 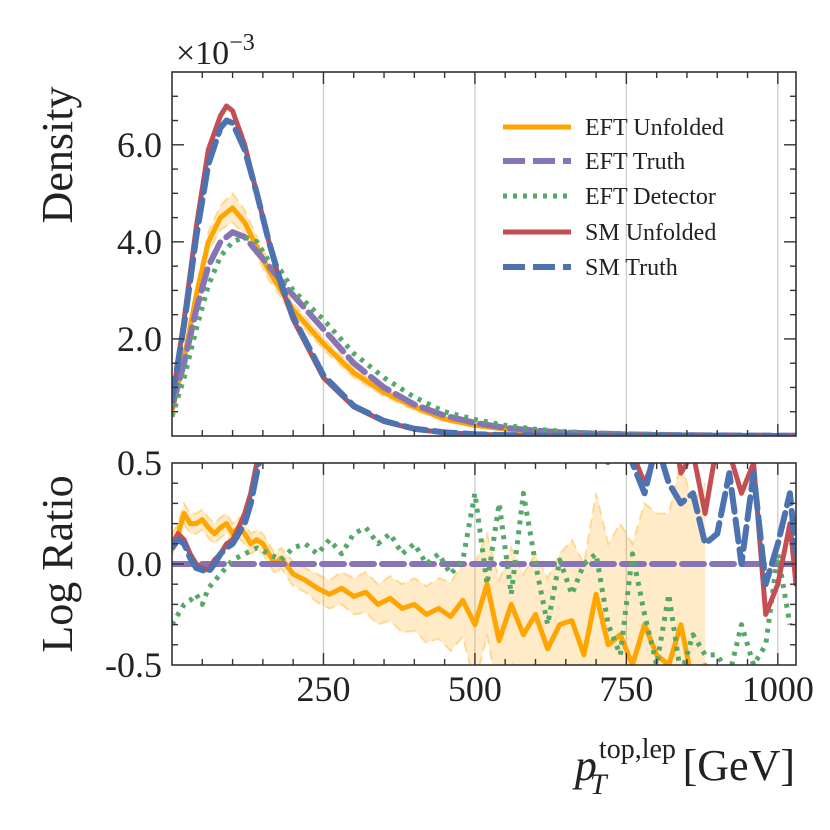 I want to click on y-axis-label-log-ratio: Log Ratio, so click(x=57, y=563).